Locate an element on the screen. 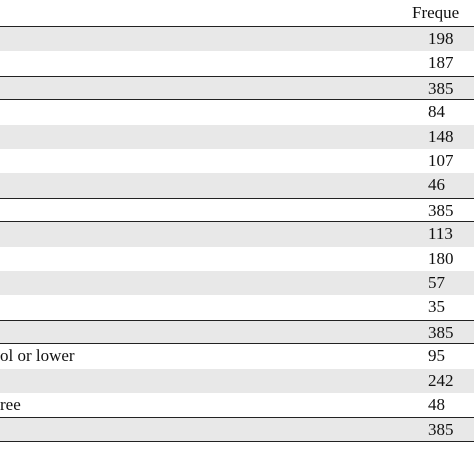 Image resolution: width=474 pixels, height=474 pixels. row-value: 35 is located at coordinates (436, 307).